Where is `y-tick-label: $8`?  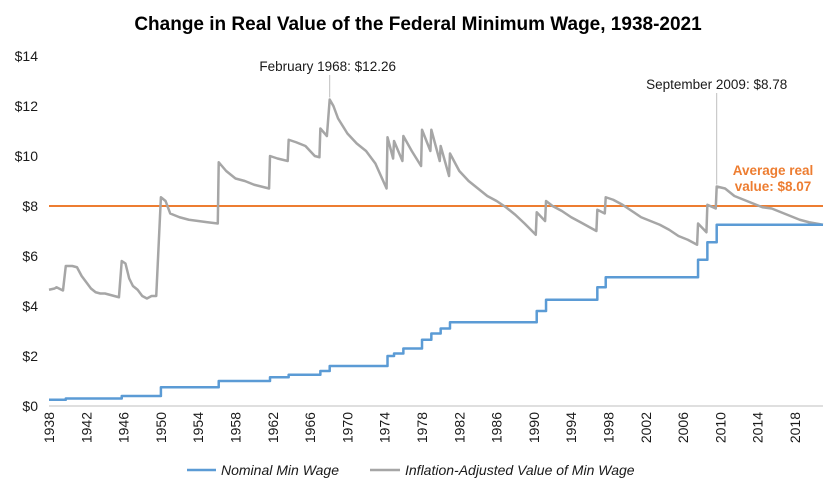
y-tick-label: $8 is located at coordinates (30, 206).